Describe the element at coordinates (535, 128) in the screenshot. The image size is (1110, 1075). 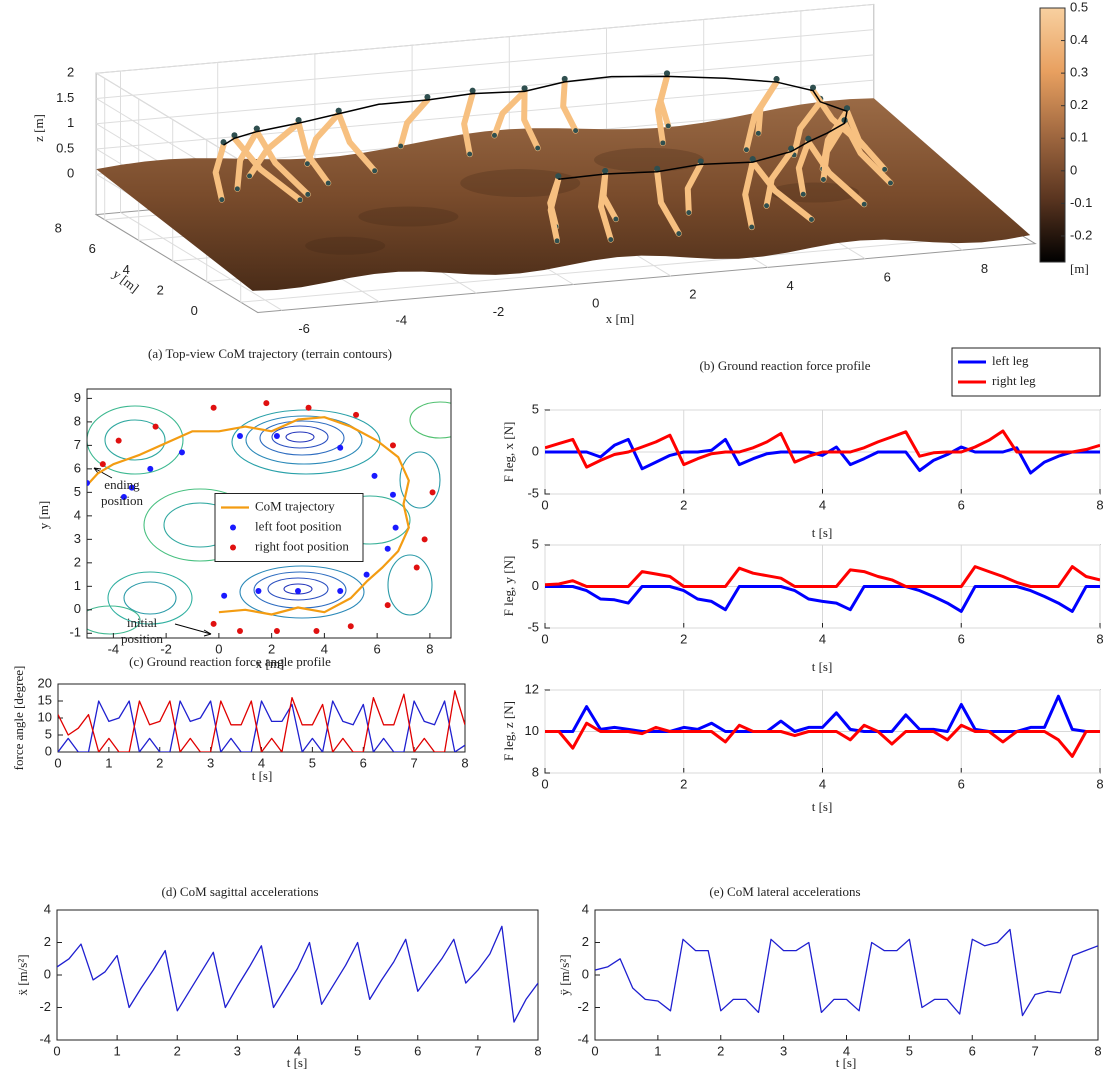
I see `com-path-3d` at that location.